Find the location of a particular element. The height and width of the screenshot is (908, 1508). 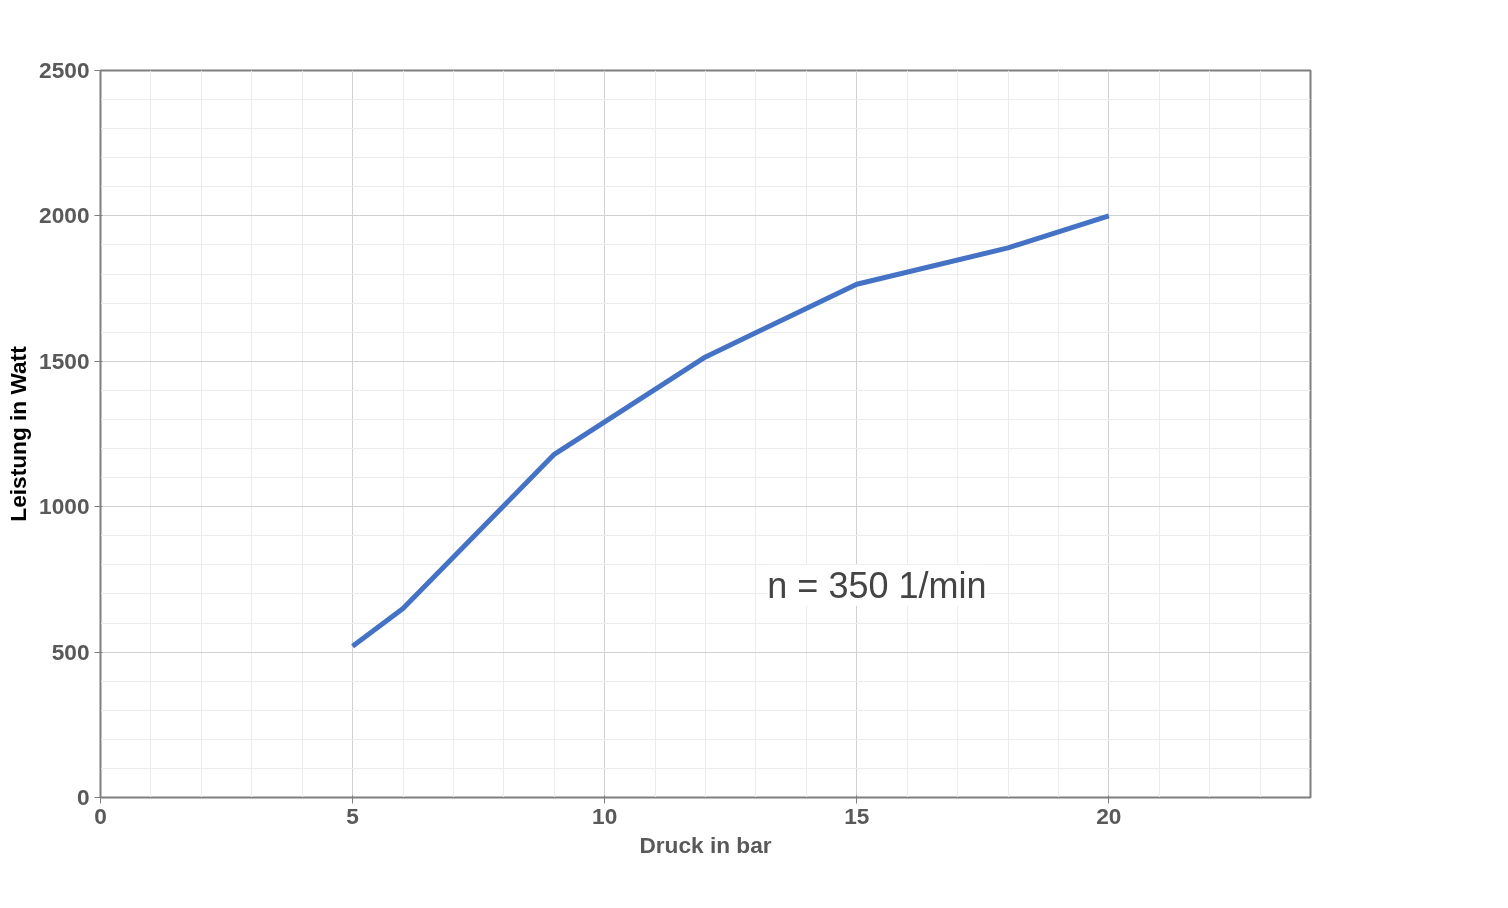

y-tick-label: 1000 is located at coordinates (64, 506).